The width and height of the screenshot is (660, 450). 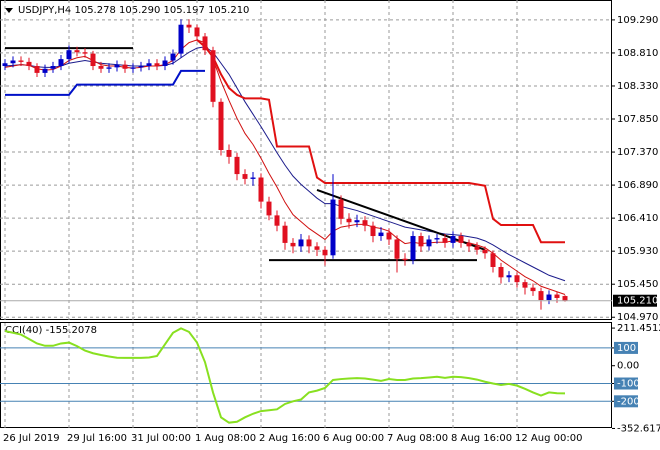 I want to click on menu-icon, so click(x=9, y=10).